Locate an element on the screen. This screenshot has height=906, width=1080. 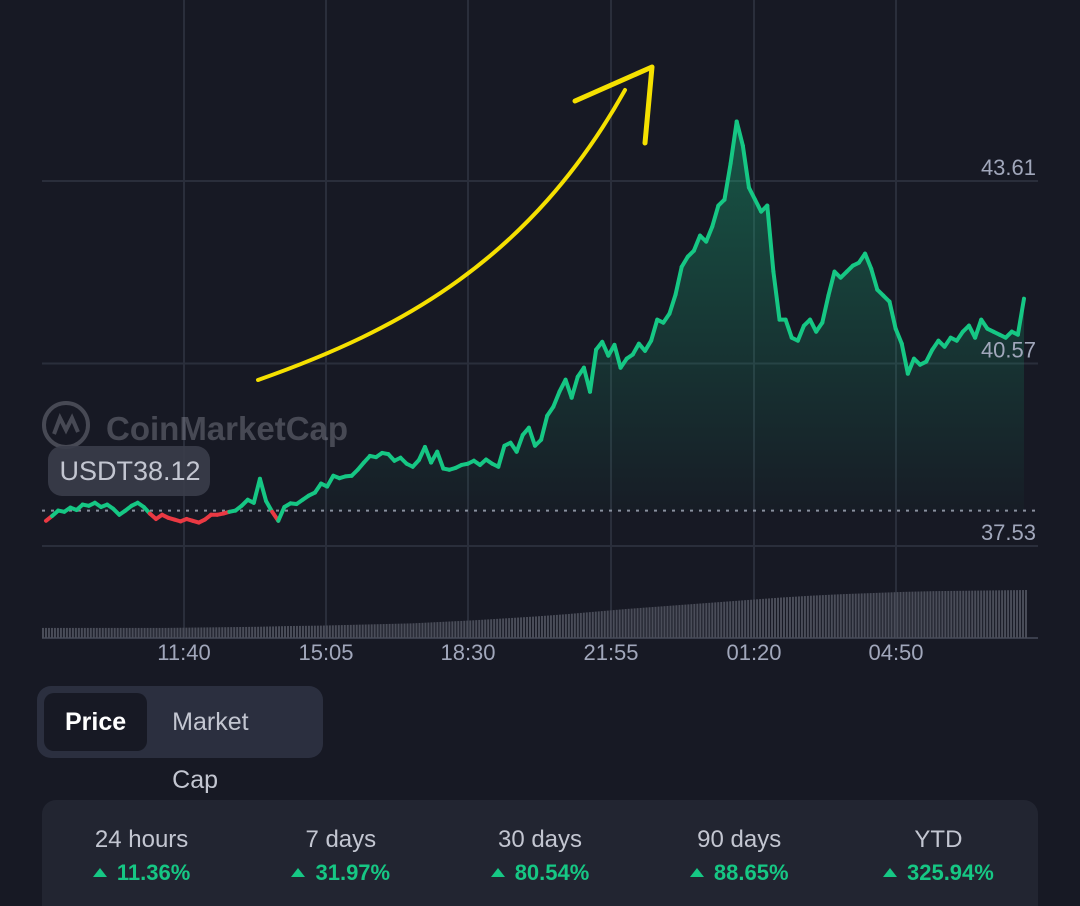
y-axis: 43.61 40.57 37.53 is located at coordinates (1008, 350).